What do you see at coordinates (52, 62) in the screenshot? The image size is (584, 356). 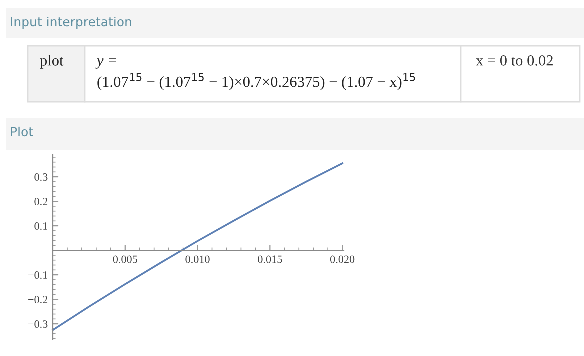 I see `text: plot` at bounding box center [52, 62].